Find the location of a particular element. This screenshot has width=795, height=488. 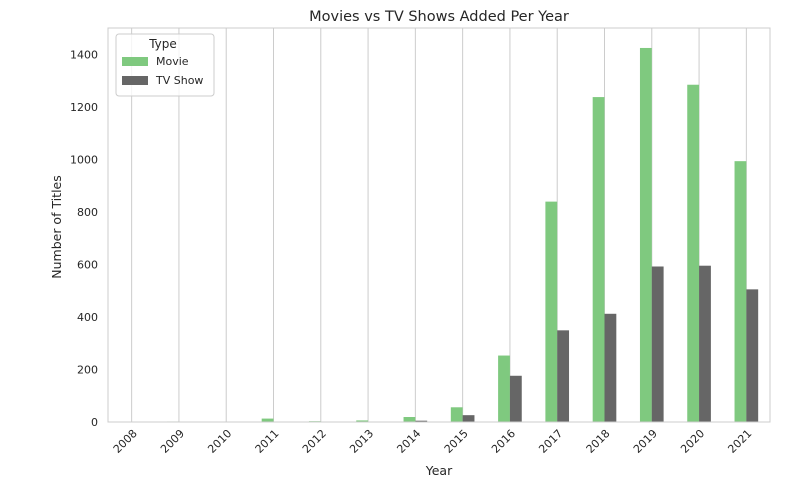

y-tick-label-600: 600 is located at coordinates (87, 264).